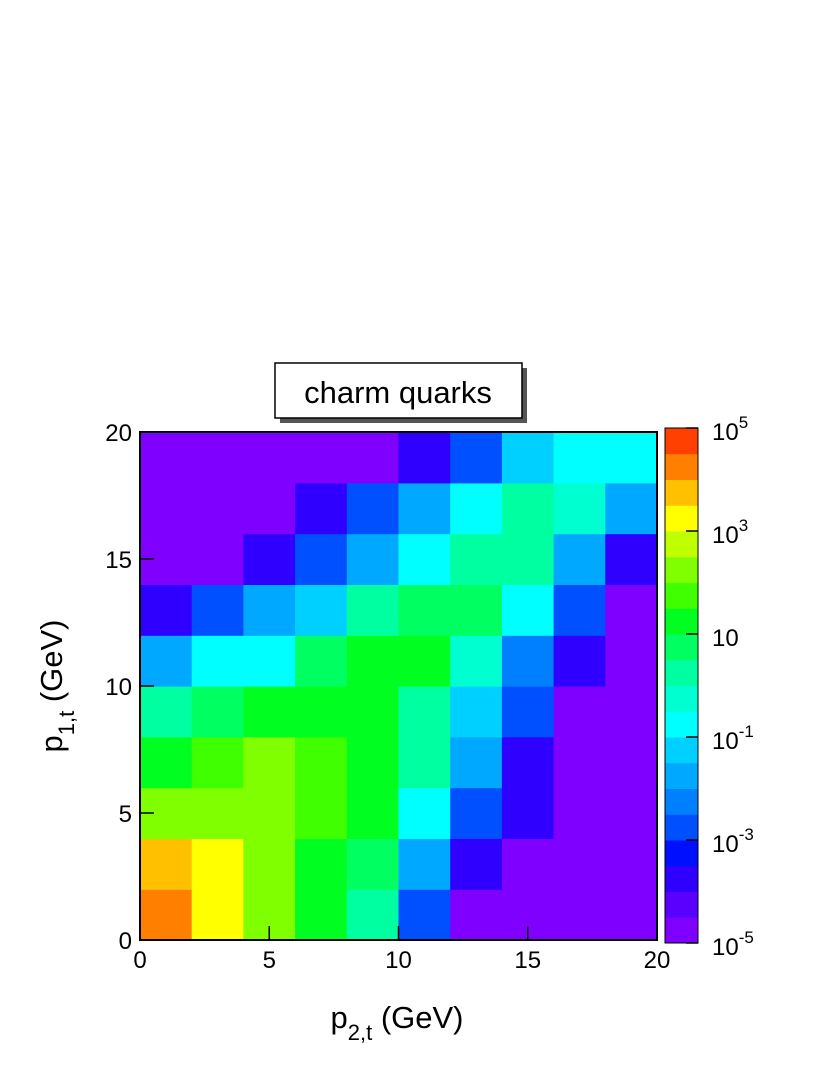  Describe the element at coordinates (743, 525) in the screenshot. I see `z-tick-exponent: 3` at that location.